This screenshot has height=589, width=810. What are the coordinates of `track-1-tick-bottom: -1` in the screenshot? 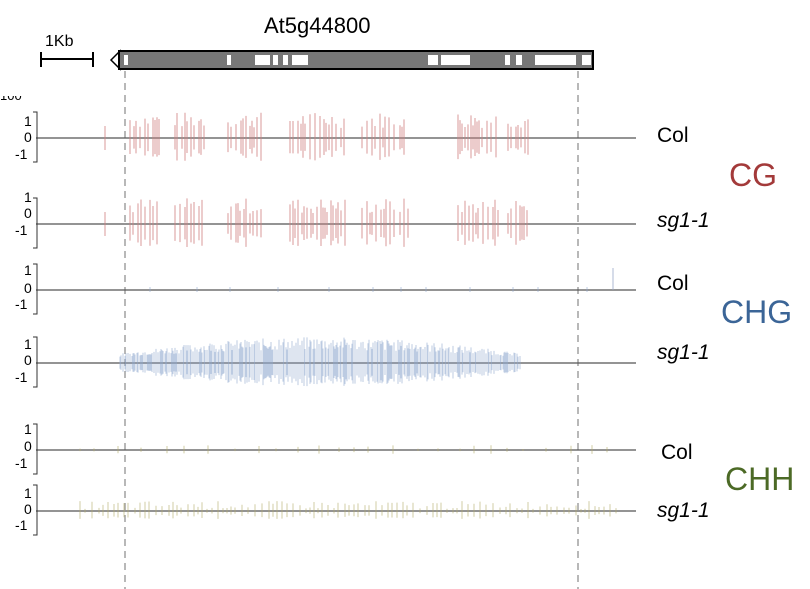 It's located at (21, 154).